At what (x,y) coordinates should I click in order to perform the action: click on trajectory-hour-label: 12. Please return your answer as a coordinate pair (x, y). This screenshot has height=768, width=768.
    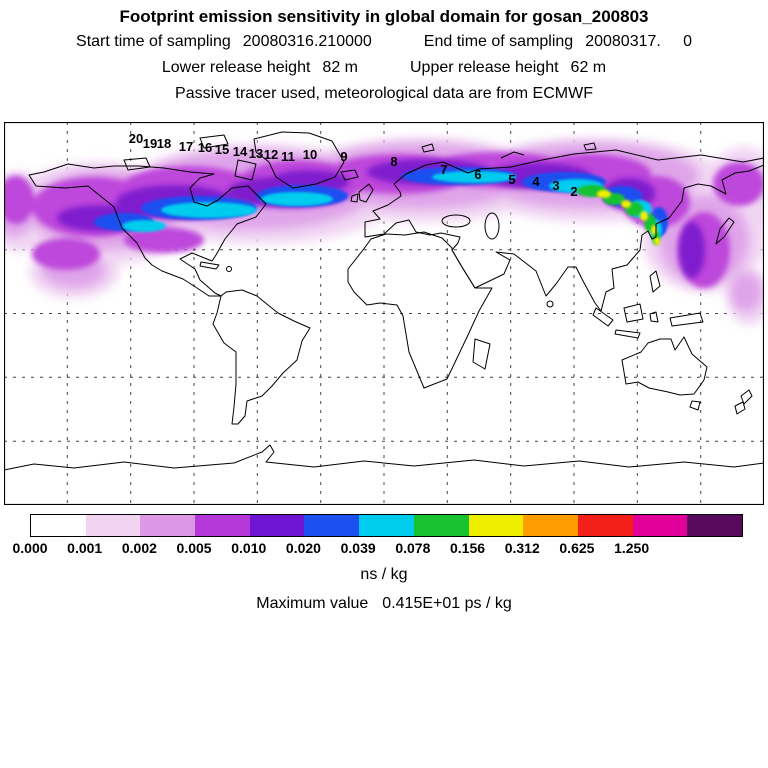
    Looking at the image, I should click on (271, 154).